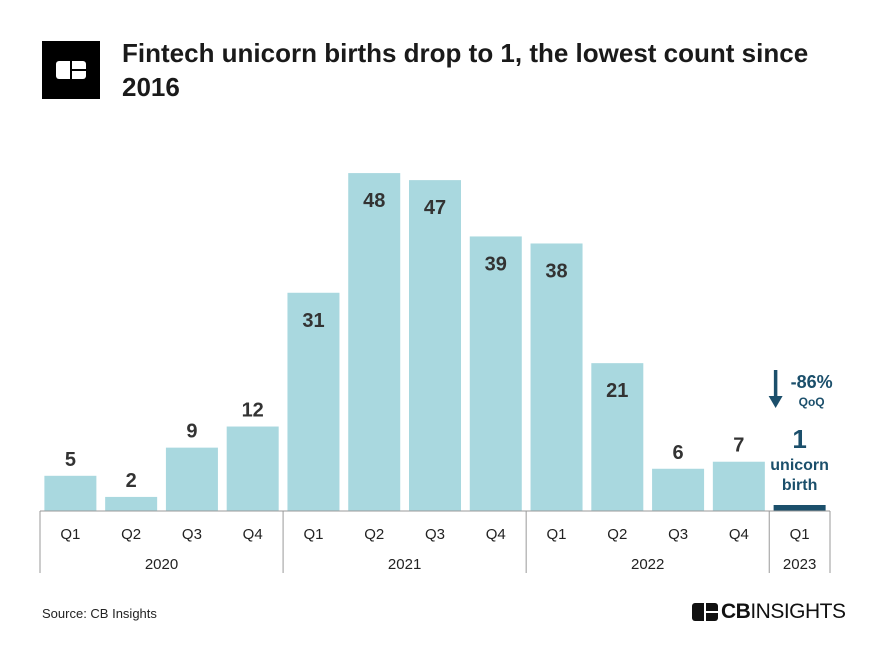  What do you see at coordinates (71, 70) in the screenshot?
I see `cb-logo-icon` at bounding box center [71, 70].